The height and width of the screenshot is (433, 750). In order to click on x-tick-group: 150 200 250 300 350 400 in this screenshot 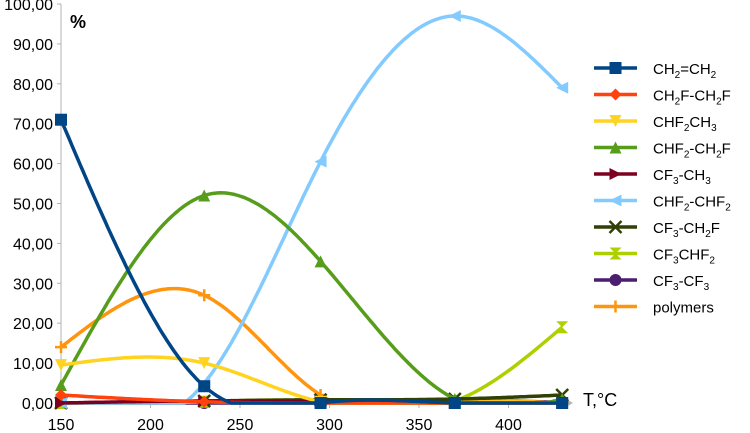, I will do `click(285, 418)`.